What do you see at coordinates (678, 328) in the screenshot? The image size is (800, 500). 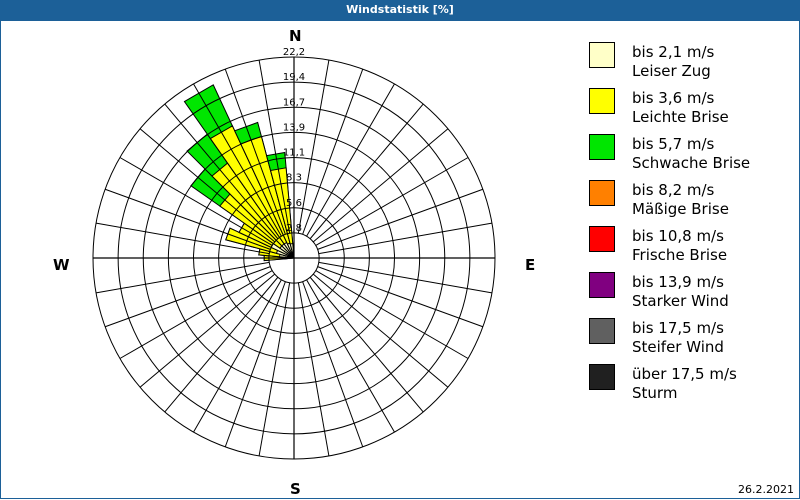 I see `legend-range: bis 17,5 m/s` at bounding box center [678, 328].